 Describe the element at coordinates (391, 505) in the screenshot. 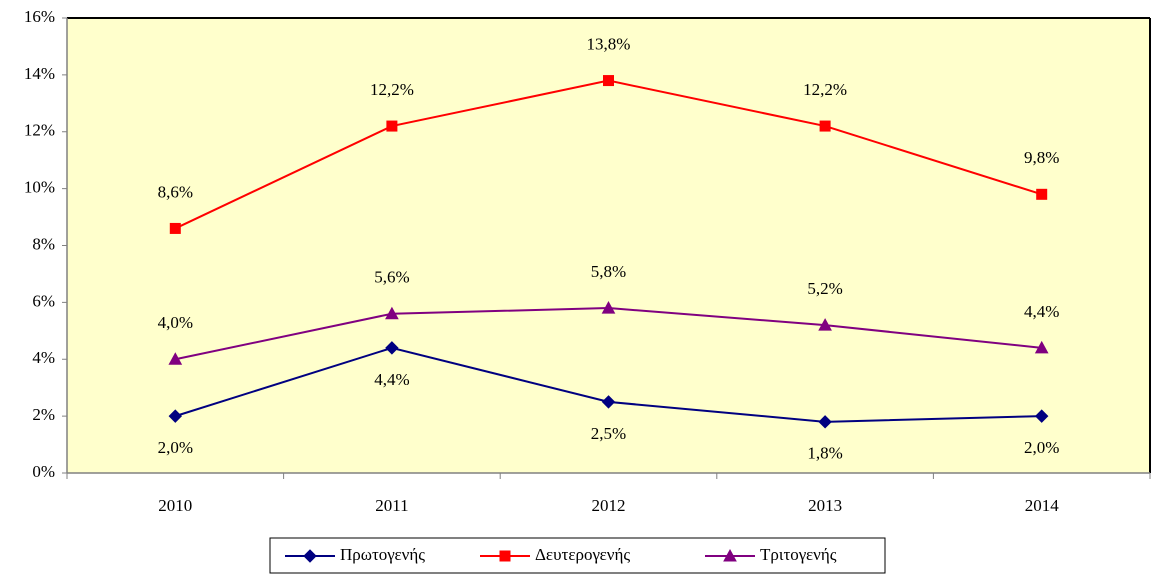

I see `x-tick-label: 2011` at that location.